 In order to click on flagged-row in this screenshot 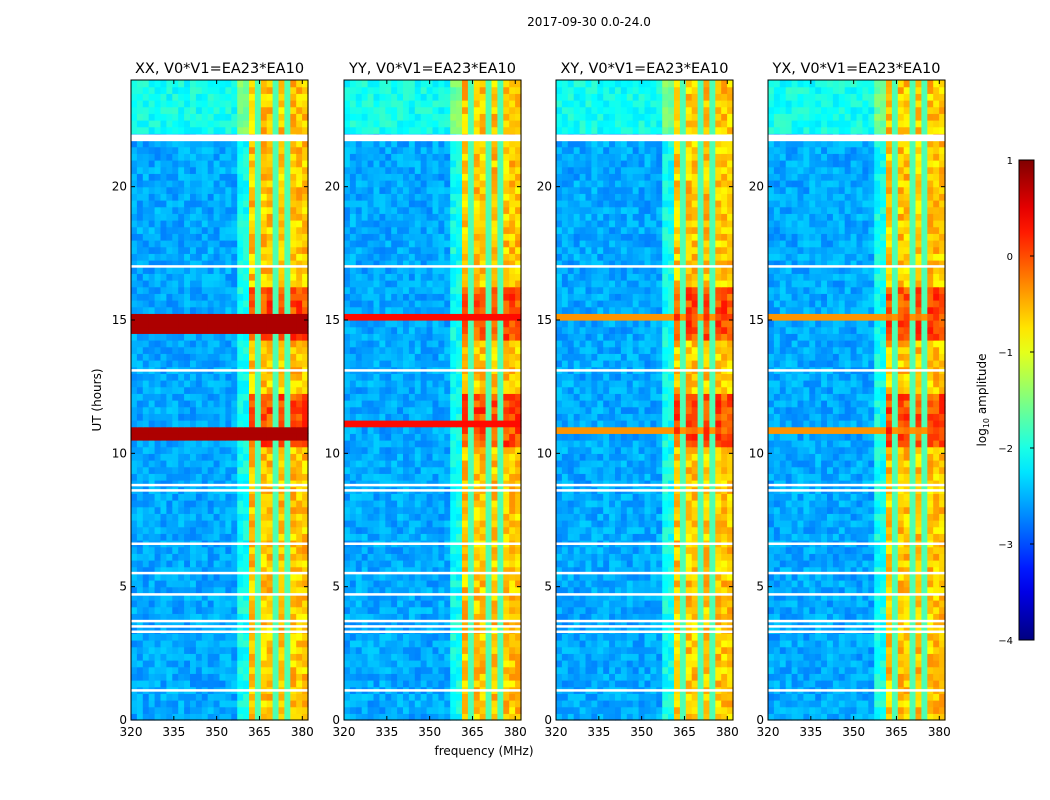, I will do `click(219, 690)`.